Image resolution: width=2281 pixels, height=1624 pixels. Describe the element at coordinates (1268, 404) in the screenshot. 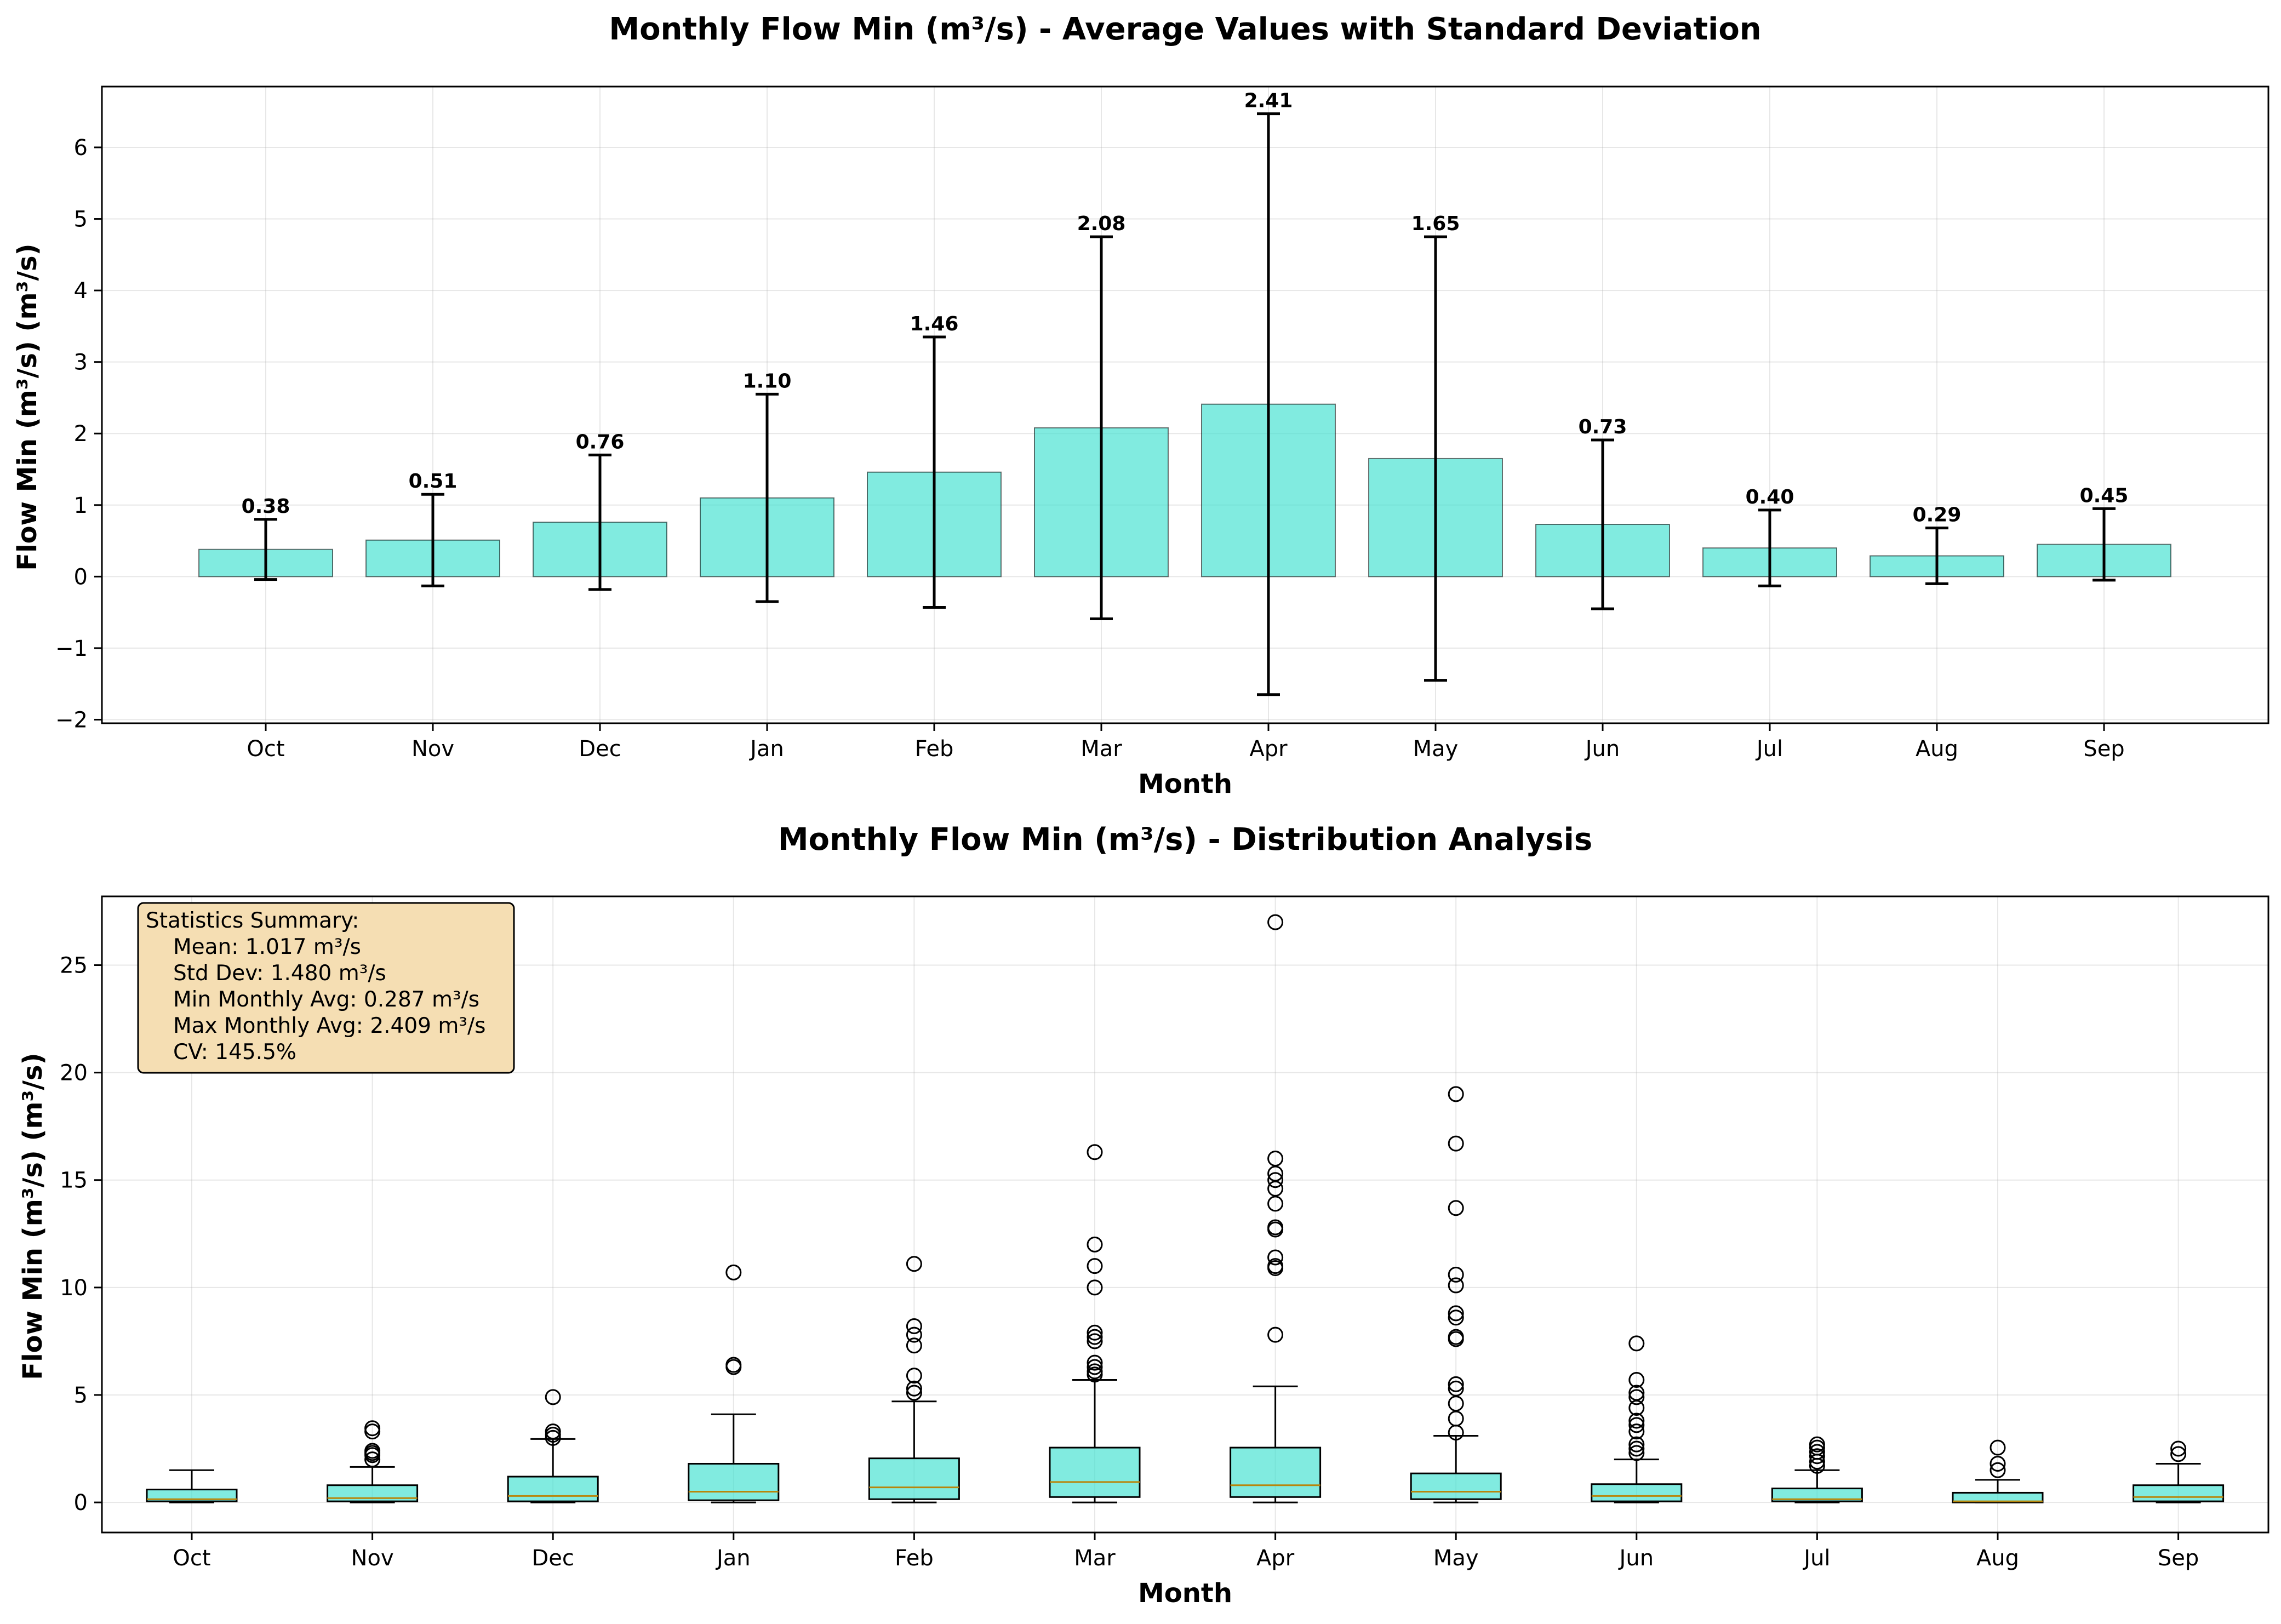

I see `error-bar-apr` at that location.